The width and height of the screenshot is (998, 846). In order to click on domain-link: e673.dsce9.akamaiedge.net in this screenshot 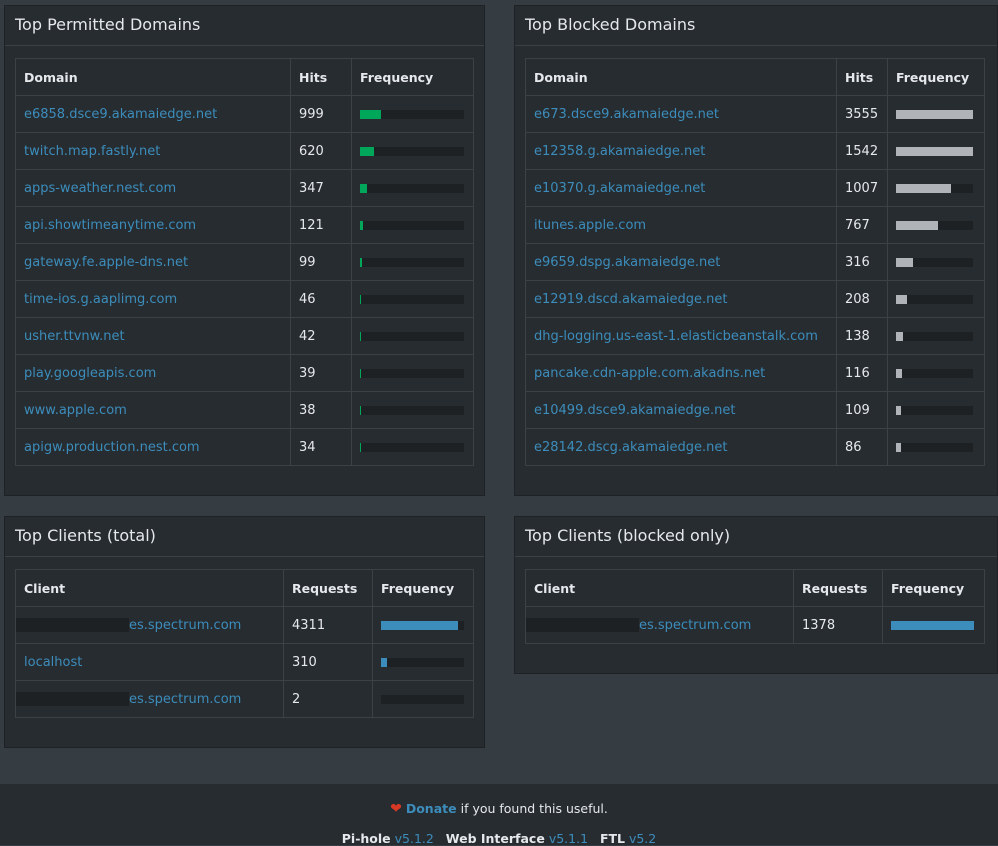, I will do `click(626, 114)`.